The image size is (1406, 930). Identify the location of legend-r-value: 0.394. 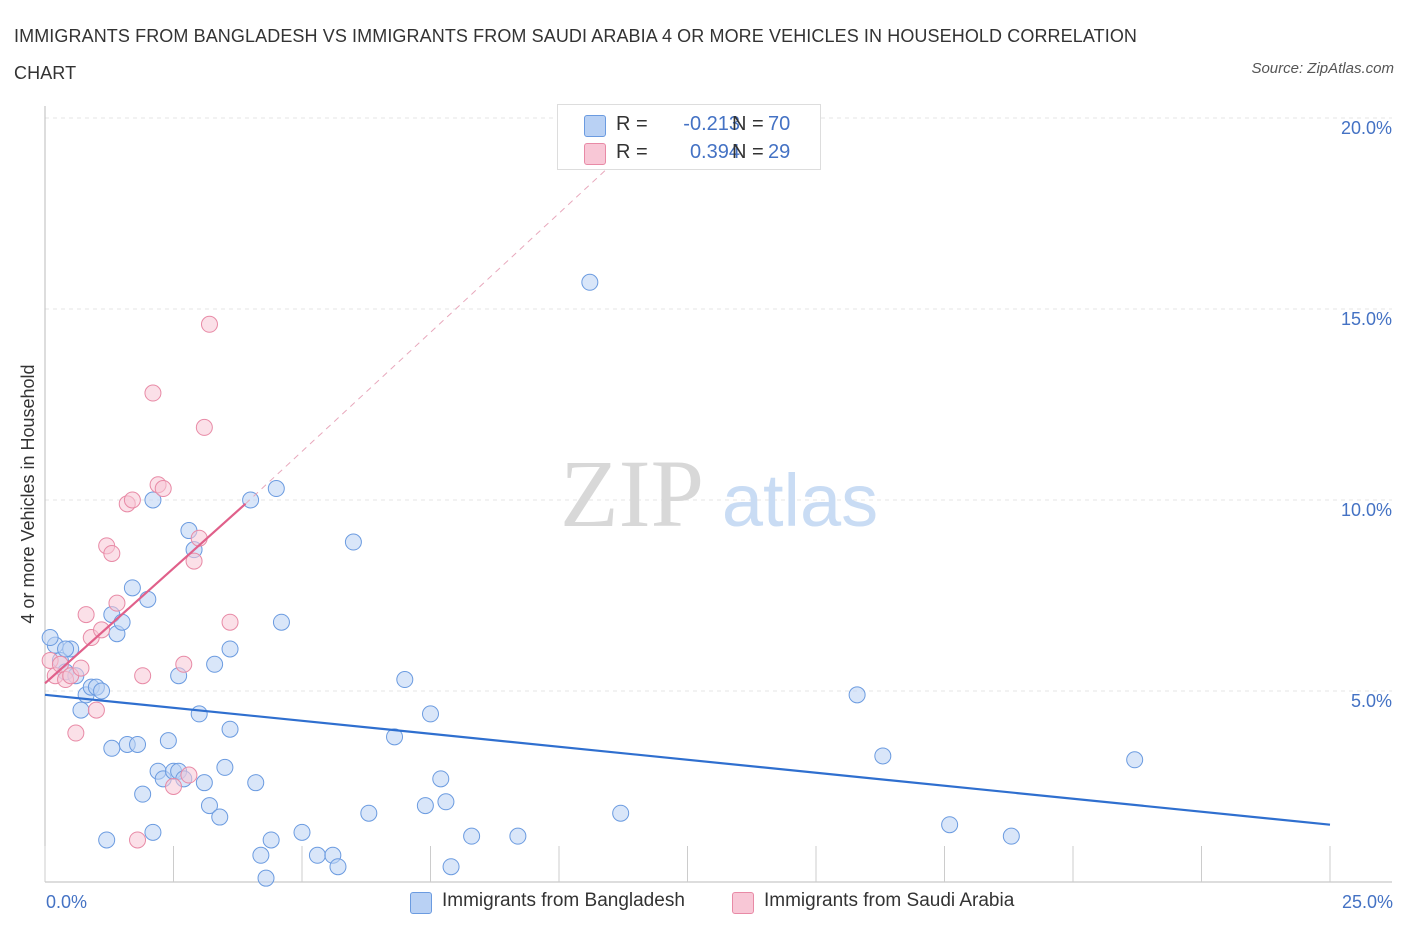
(714, 152).